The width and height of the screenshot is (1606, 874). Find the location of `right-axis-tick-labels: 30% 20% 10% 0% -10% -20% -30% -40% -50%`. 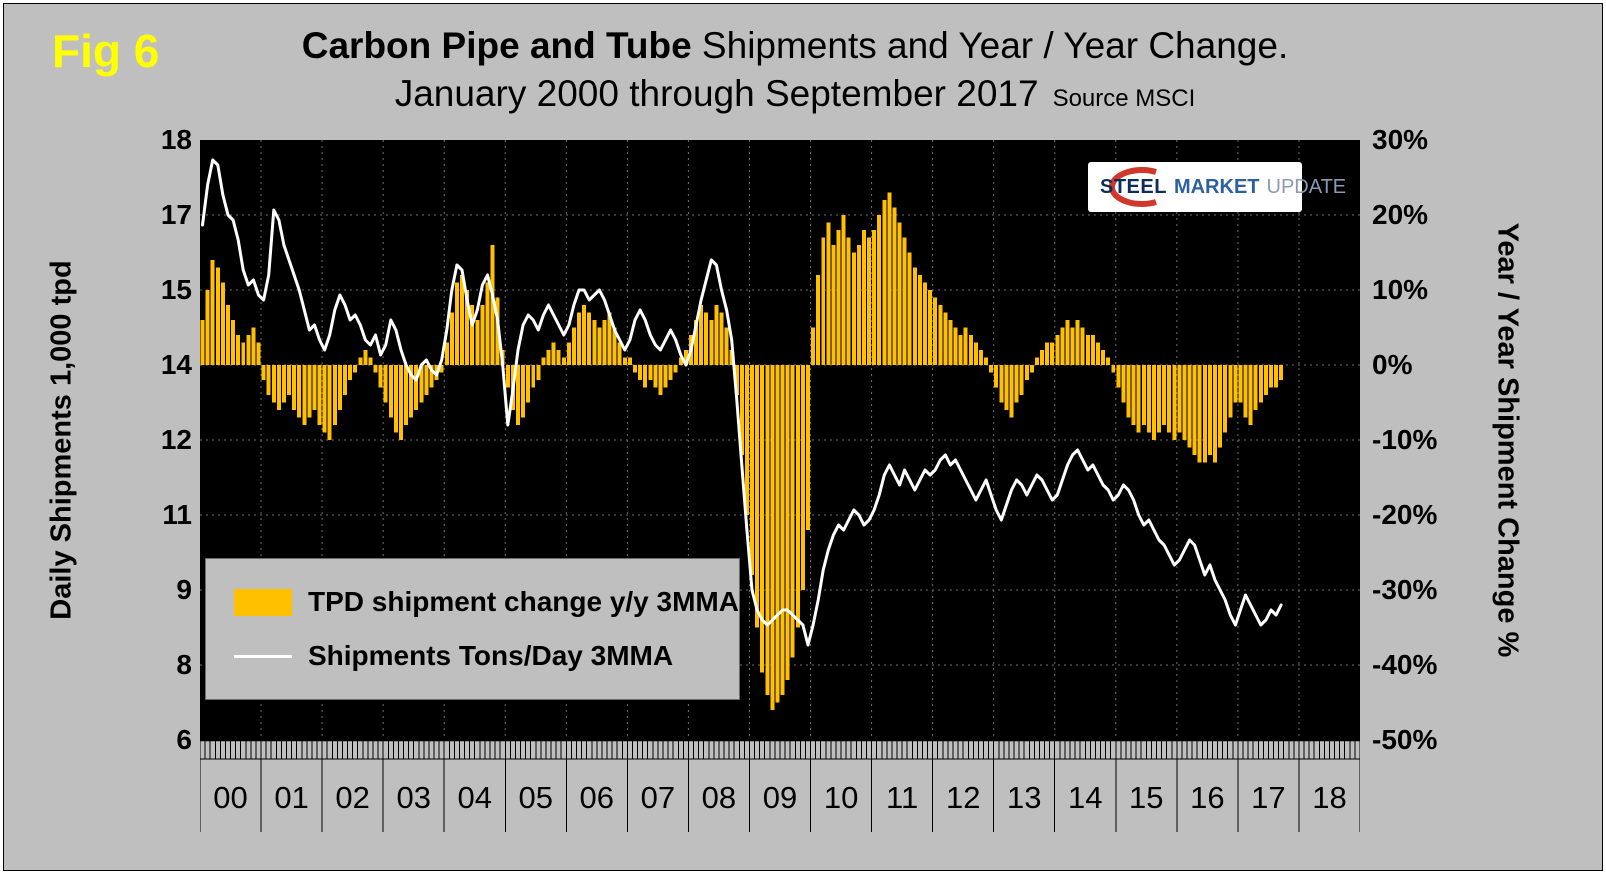

right-axis-tick-labels: 30% 20% 10% 0% -10% -20% -30% -40% -50% is located at coordinates (1422, 439).